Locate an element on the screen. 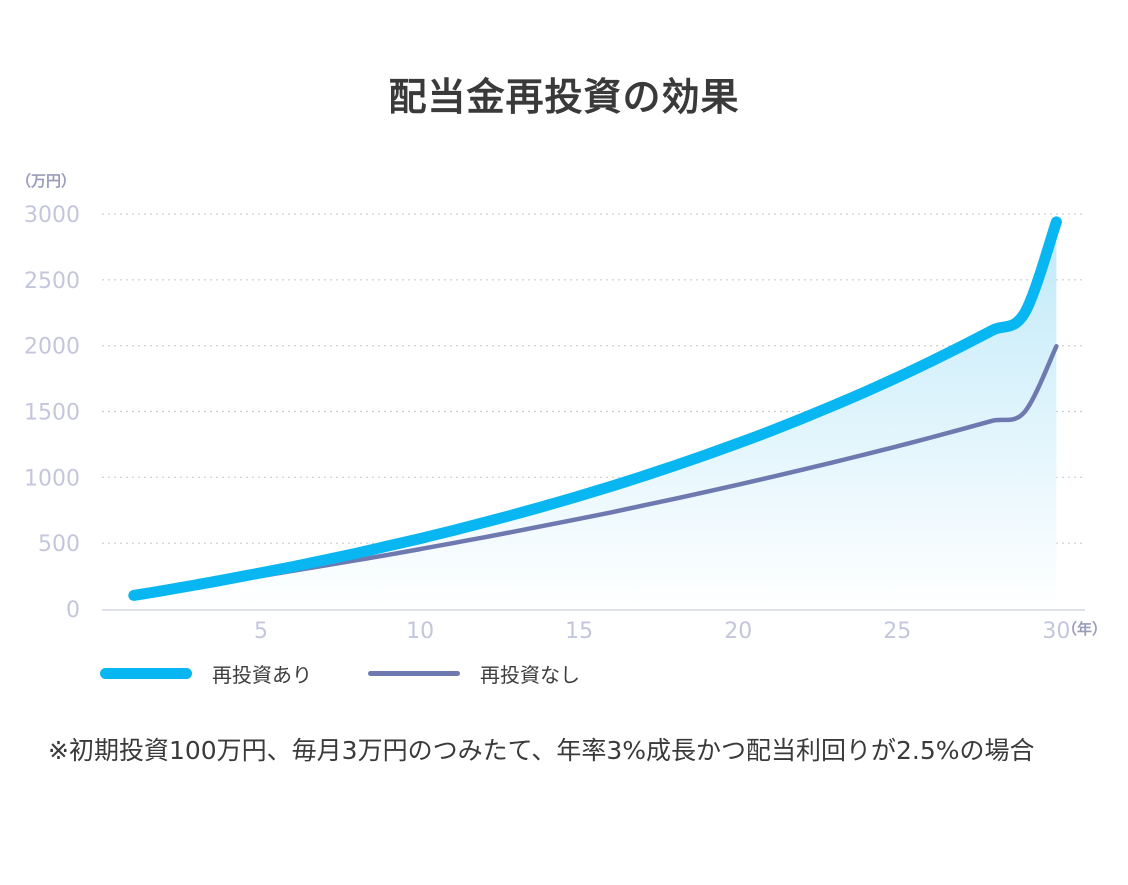 The width and height of the screenshot is (1128, 885). y-tick-label: 500 is located at coordinates (59, 544).